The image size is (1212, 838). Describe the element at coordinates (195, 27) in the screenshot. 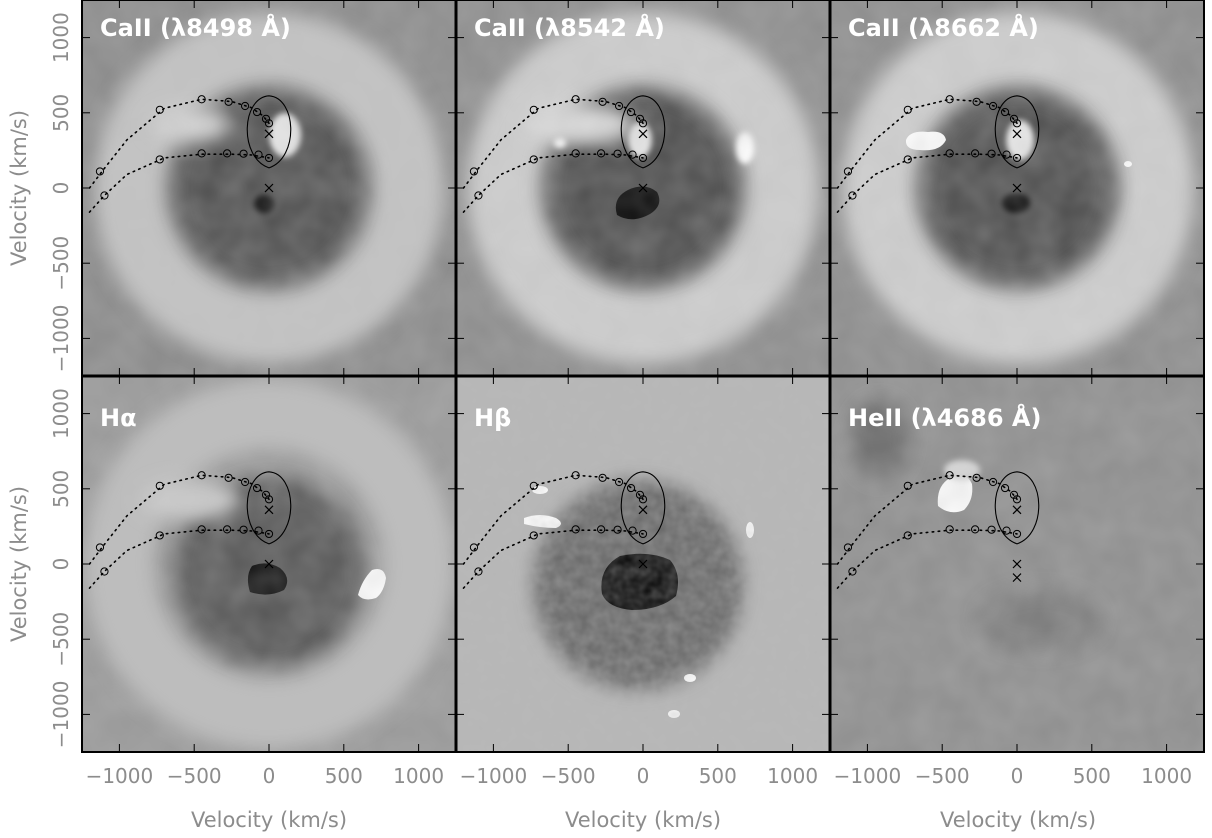

I see `panel-title: CaII (λ8498 Å)` at that location.